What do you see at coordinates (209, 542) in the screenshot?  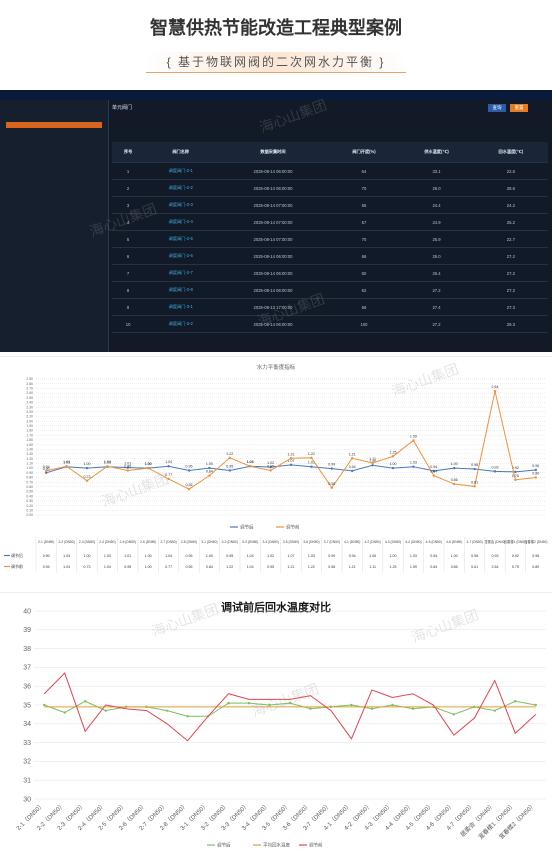 I see `table-header: 3-1 (DN50)` at bounding box center [209, 542].